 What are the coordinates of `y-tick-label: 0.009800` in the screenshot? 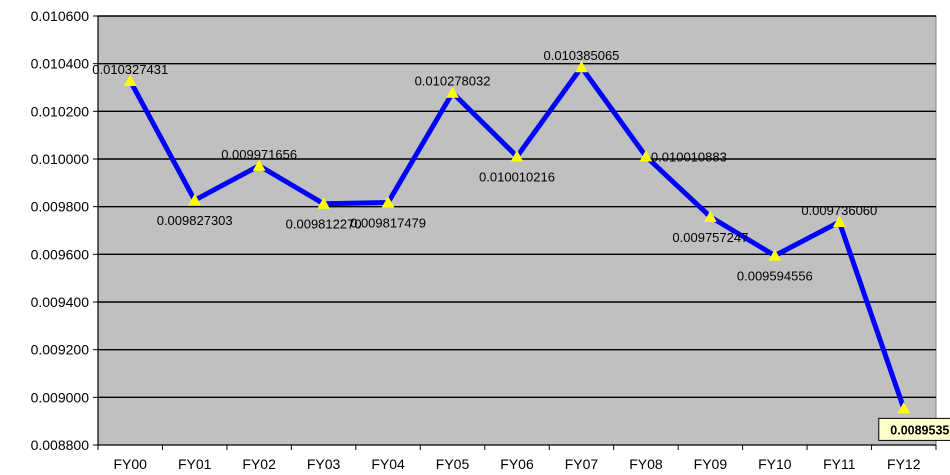 It's located at (60, 207).